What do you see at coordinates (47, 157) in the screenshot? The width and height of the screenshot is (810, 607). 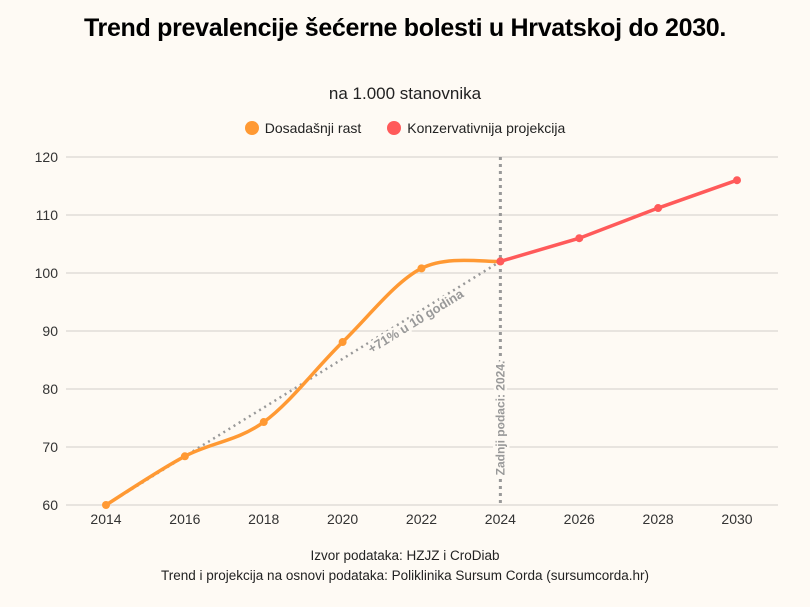 I see `y-tick-label: 120` at bounding box center [47, 157].